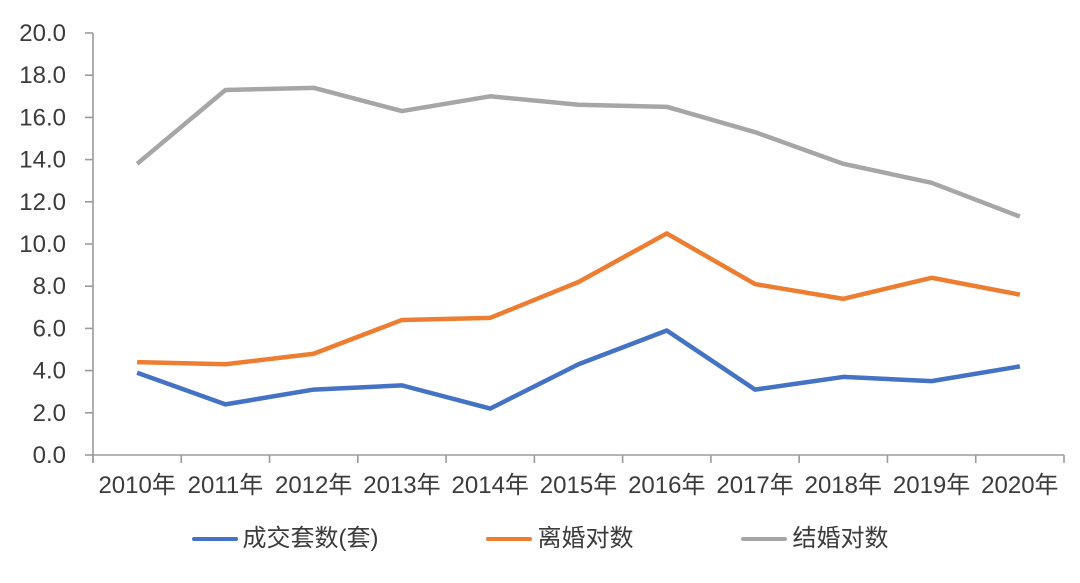 The height and width of the screenshot is (583, 1080). I want to click on y-axis-tick-label: 0.0, so click(49, 455).